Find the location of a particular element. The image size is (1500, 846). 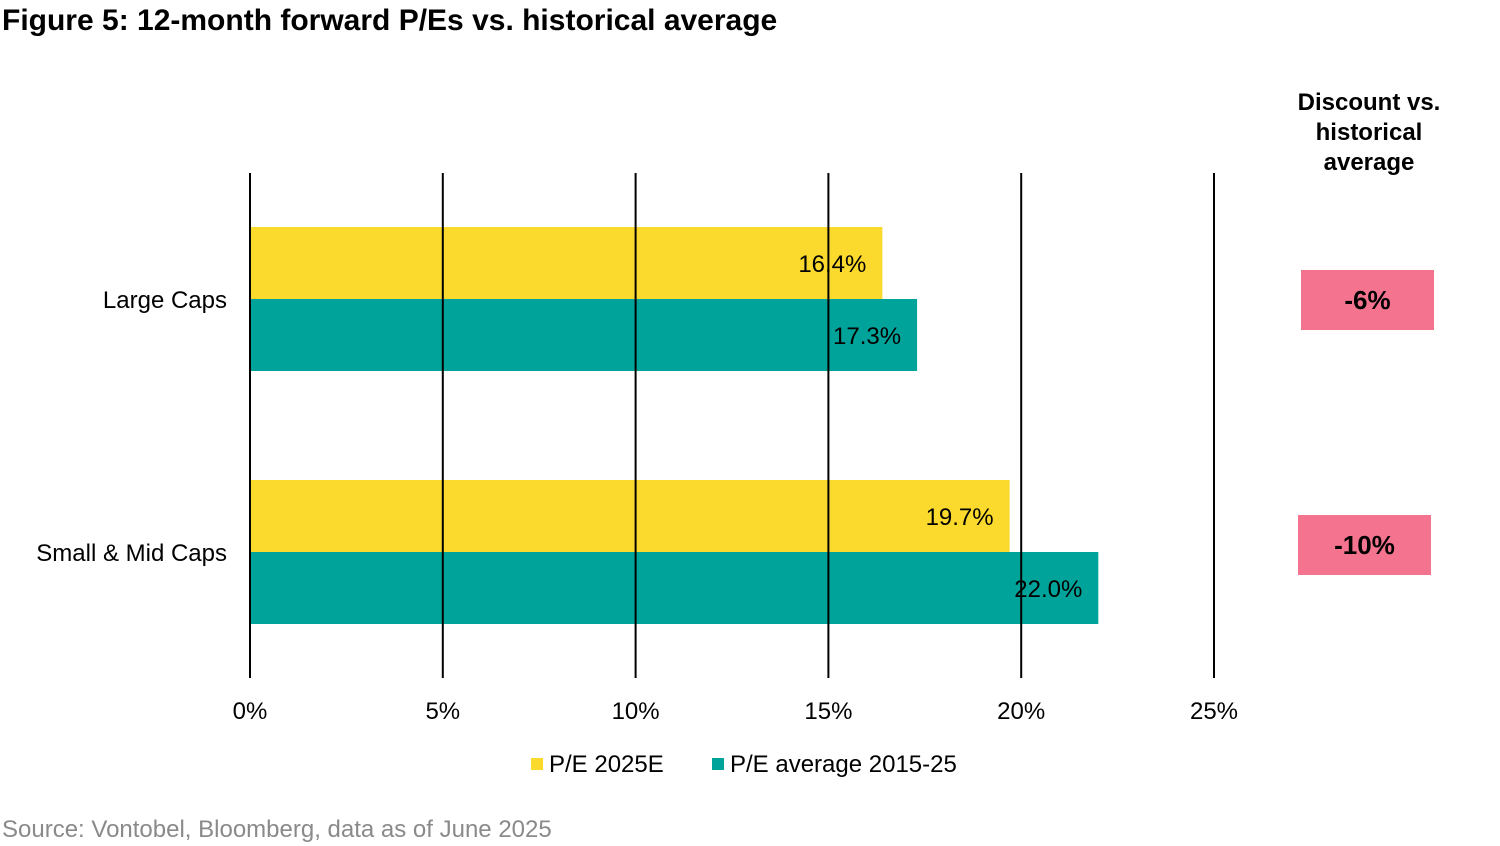

discount-header: Discount vs. historical average is located at coordinates (1369, 133).